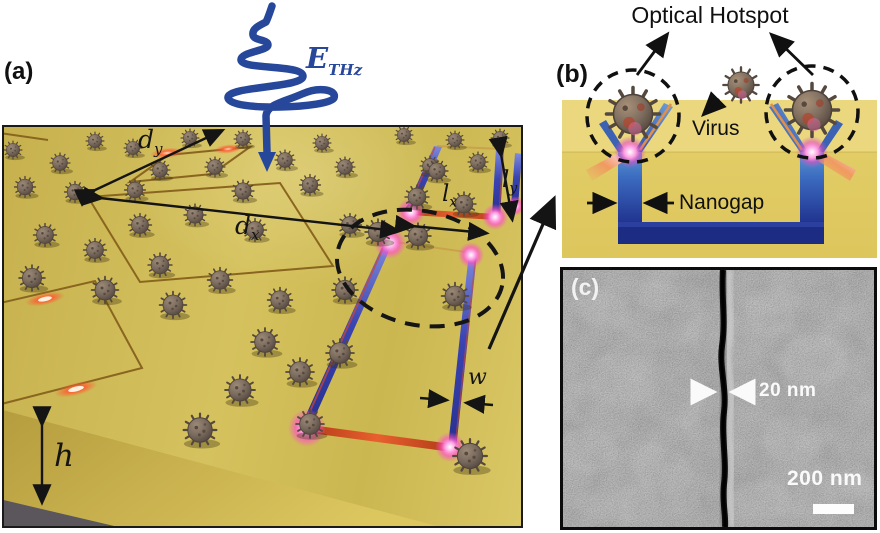 The width and height of the screenshot is (880, 533). What do you see at coordinates (585, 287) in the screenshot?
I see `panel-c-label: (c)` at bounding box center [585, 287].